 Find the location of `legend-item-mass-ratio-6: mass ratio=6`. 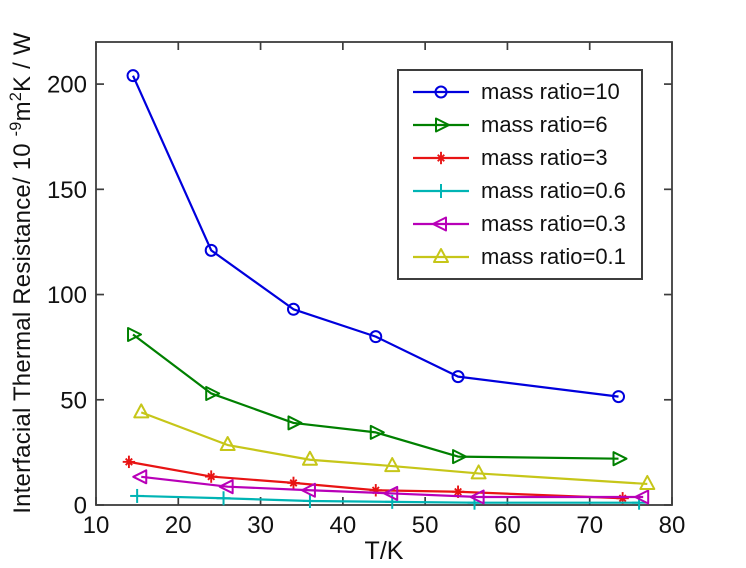

legend-item-mass-ratio-6: mass ratio=6 is located at coordinates (526, 124).